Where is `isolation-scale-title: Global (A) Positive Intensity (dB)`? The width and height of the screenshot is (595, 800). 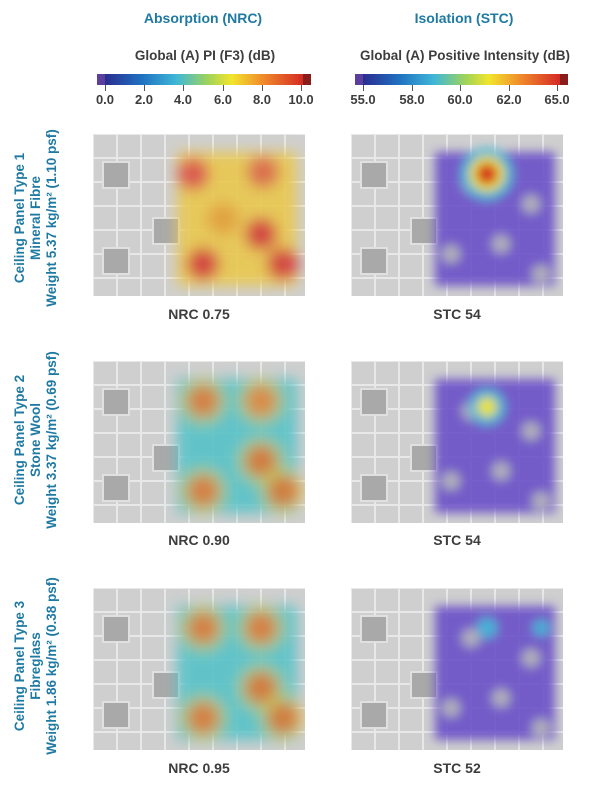 isolation-scale-title: Global (A) Positive Intensity (dB) is located at coordinates (464, 55).